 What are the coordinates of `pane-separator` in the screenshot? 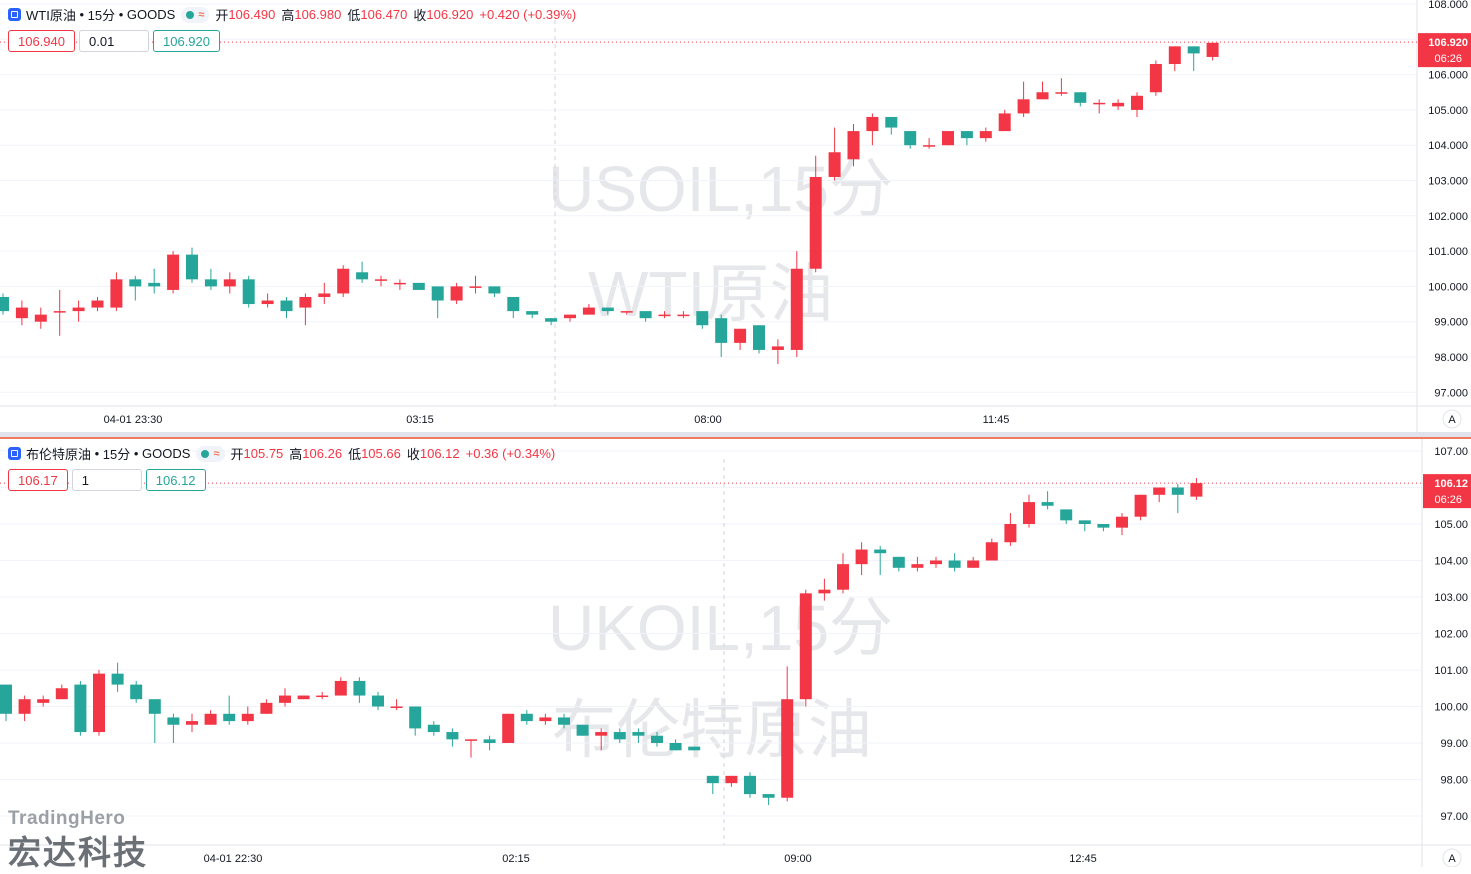 It's located at (735, 434).